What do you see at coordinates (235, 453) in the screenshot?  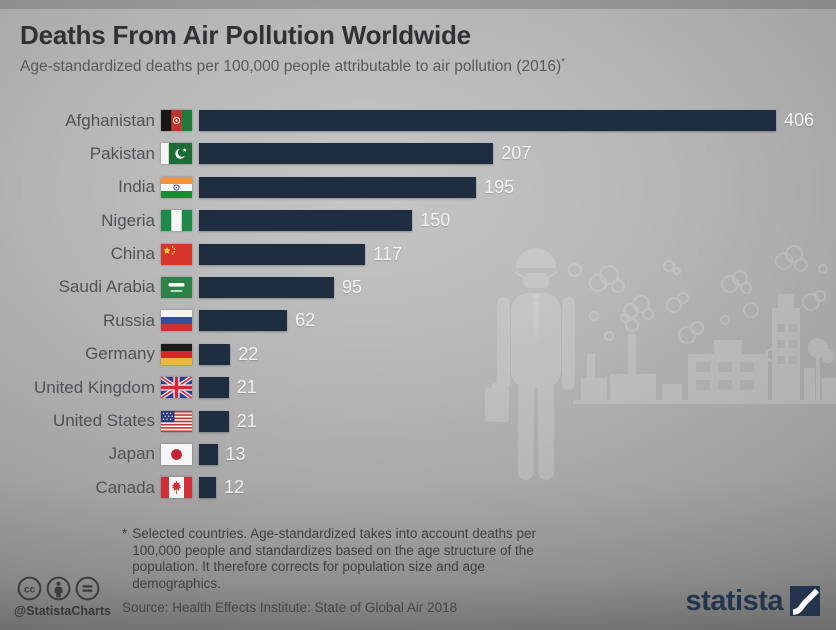 I see `value-label: 13` at bounding box center [235, 453].